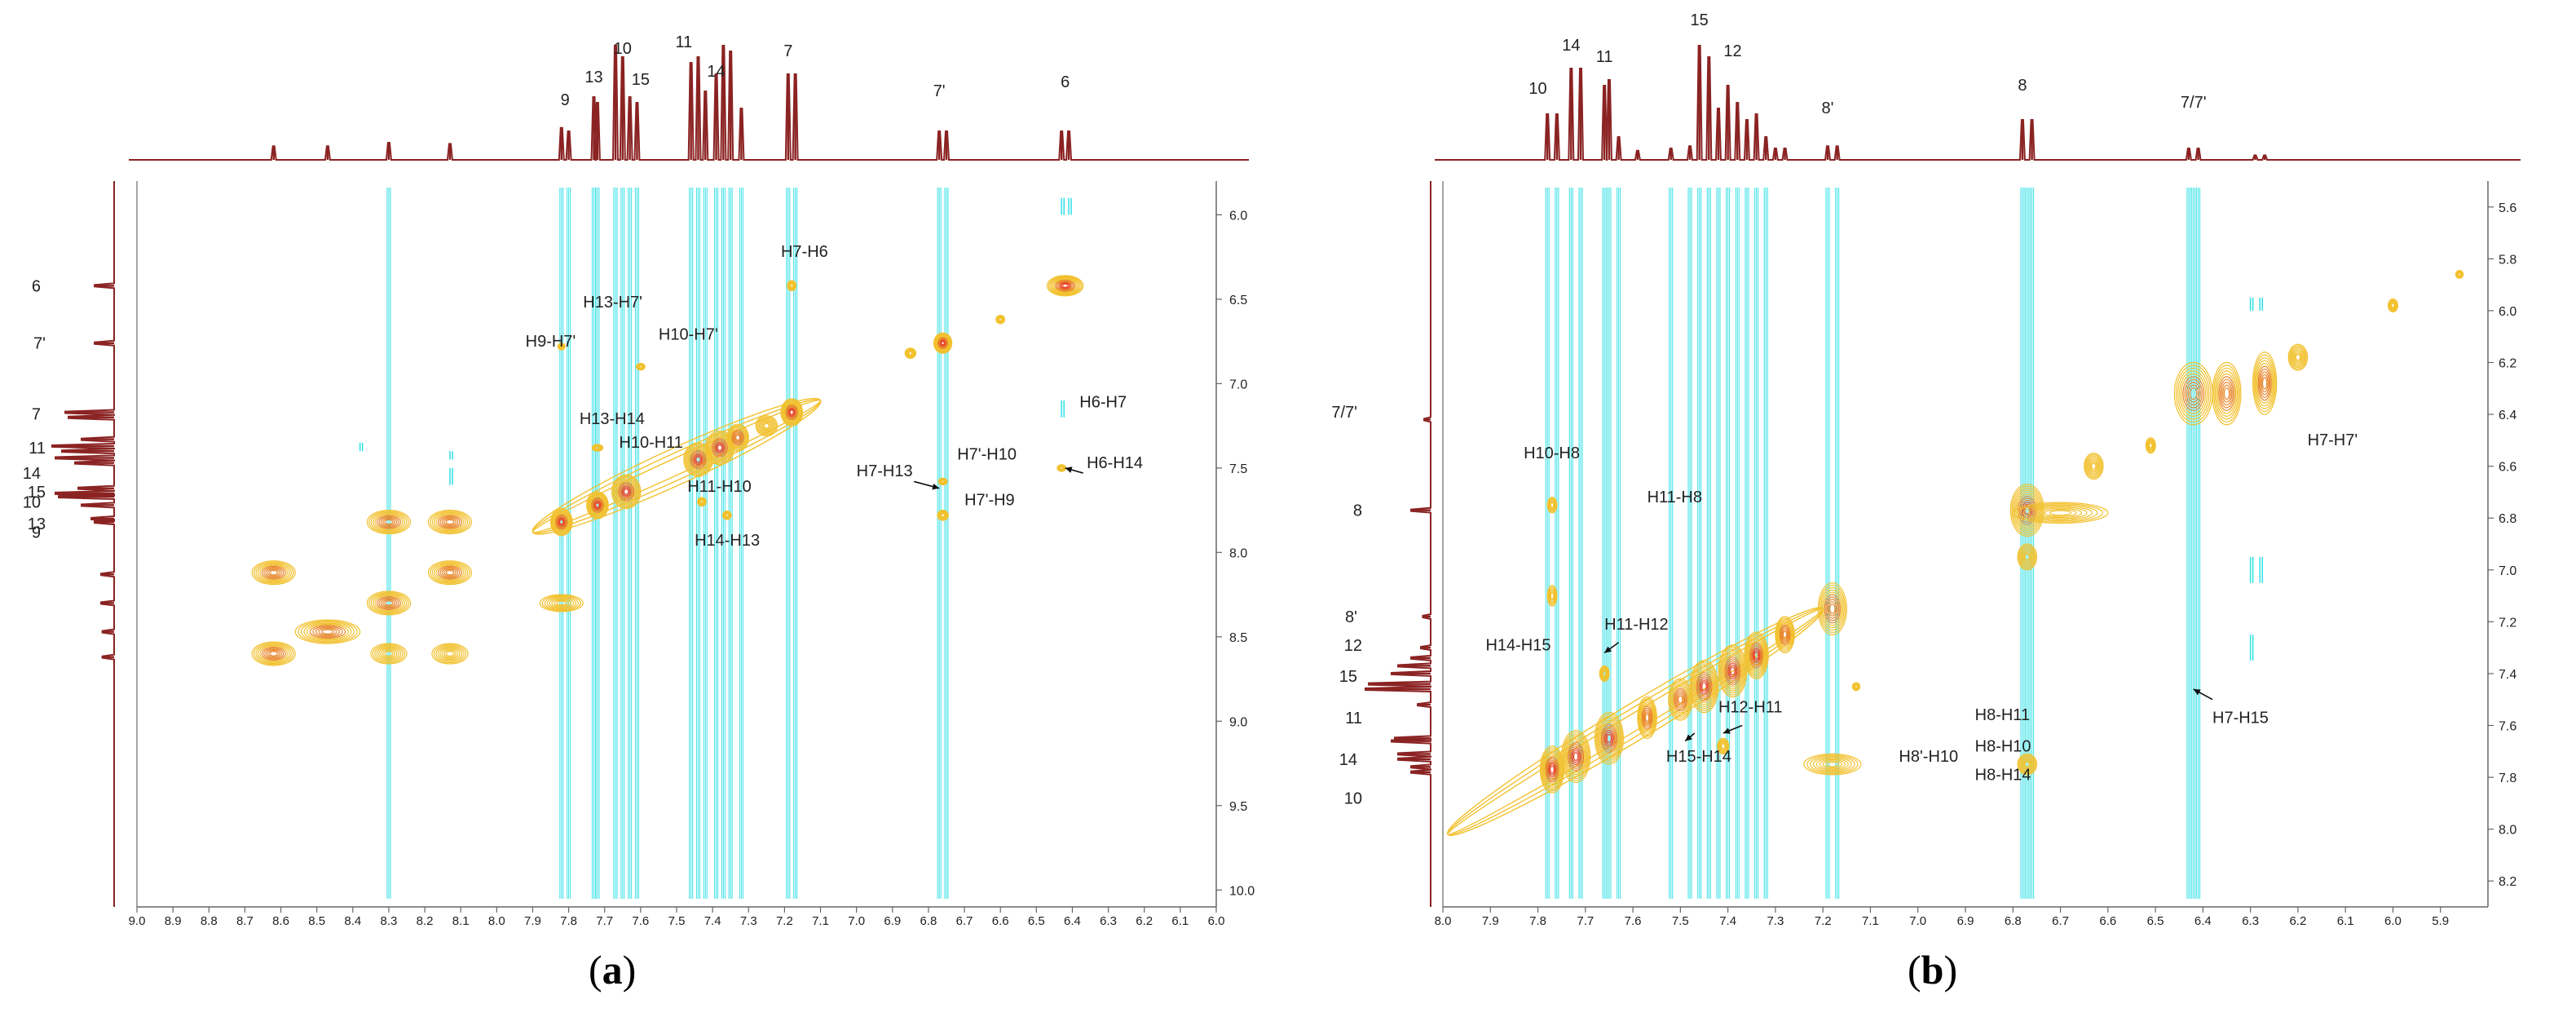 This screenshot has height=1017, width=2576. What do you see at coordinates (820, 921) in the screenshot?
I see `x-tick-label: 7.1` at bounding box center [820, 921].